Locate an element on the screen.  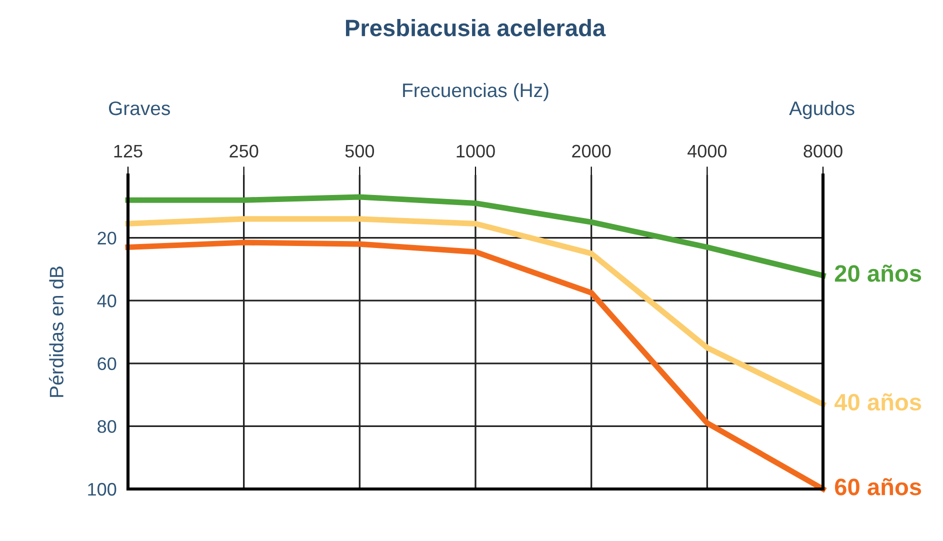
y-axis-title: Pérdidas en dB is located at coordinates (56, 331).